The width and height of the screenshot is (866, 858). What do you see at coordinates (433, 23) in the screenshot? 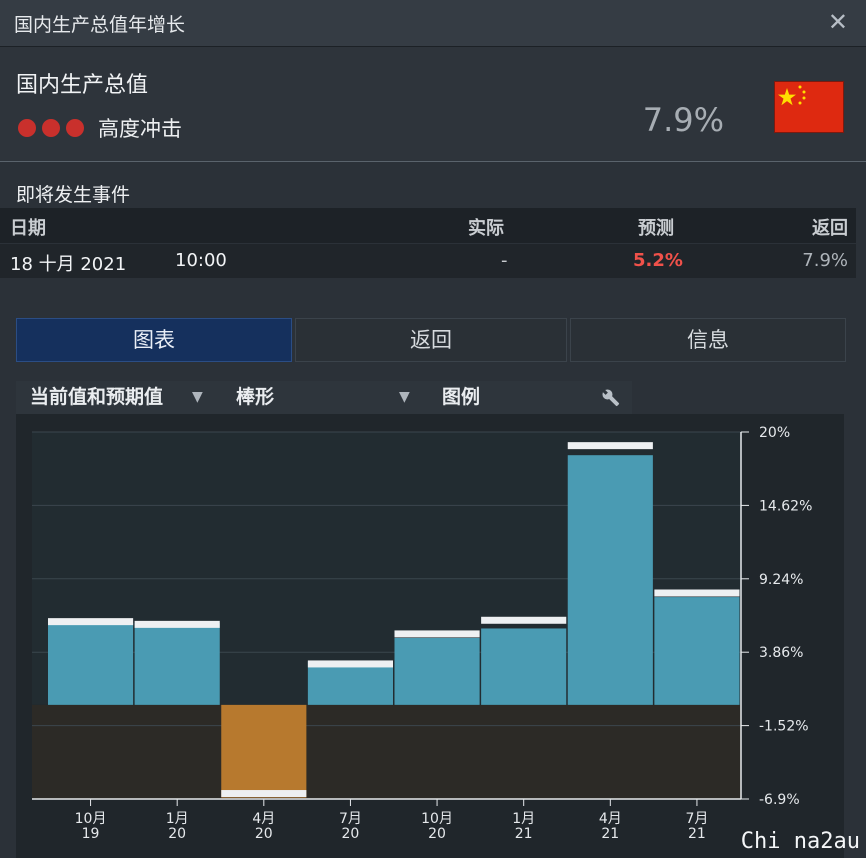
I see `title-bar: 国内生产总值年增长 ✕` at bounding box center [433, 23].